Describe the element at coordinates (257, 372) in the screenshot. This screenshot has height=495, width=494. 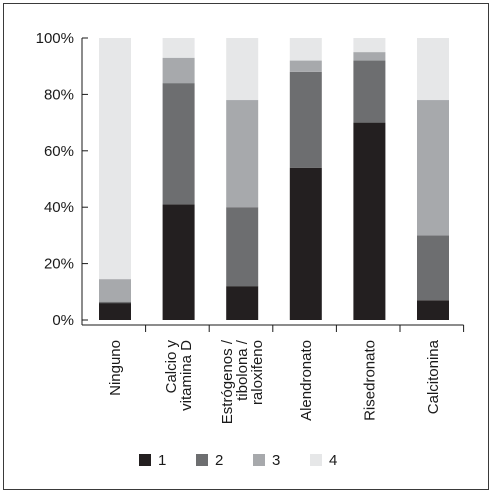
I see `category-label: raloxifeno` at that location.